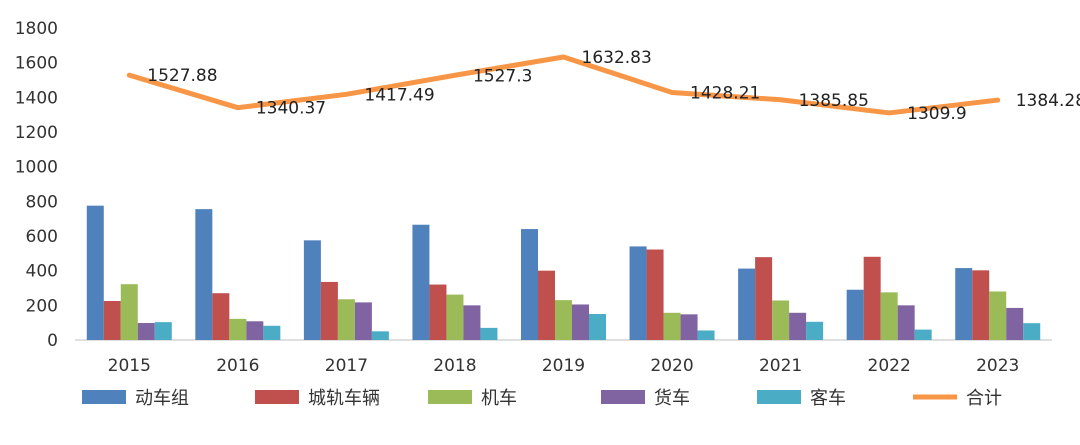 The image size is (1080, 445). I want to click on x-tick-label: 2015, so click(129, 366).